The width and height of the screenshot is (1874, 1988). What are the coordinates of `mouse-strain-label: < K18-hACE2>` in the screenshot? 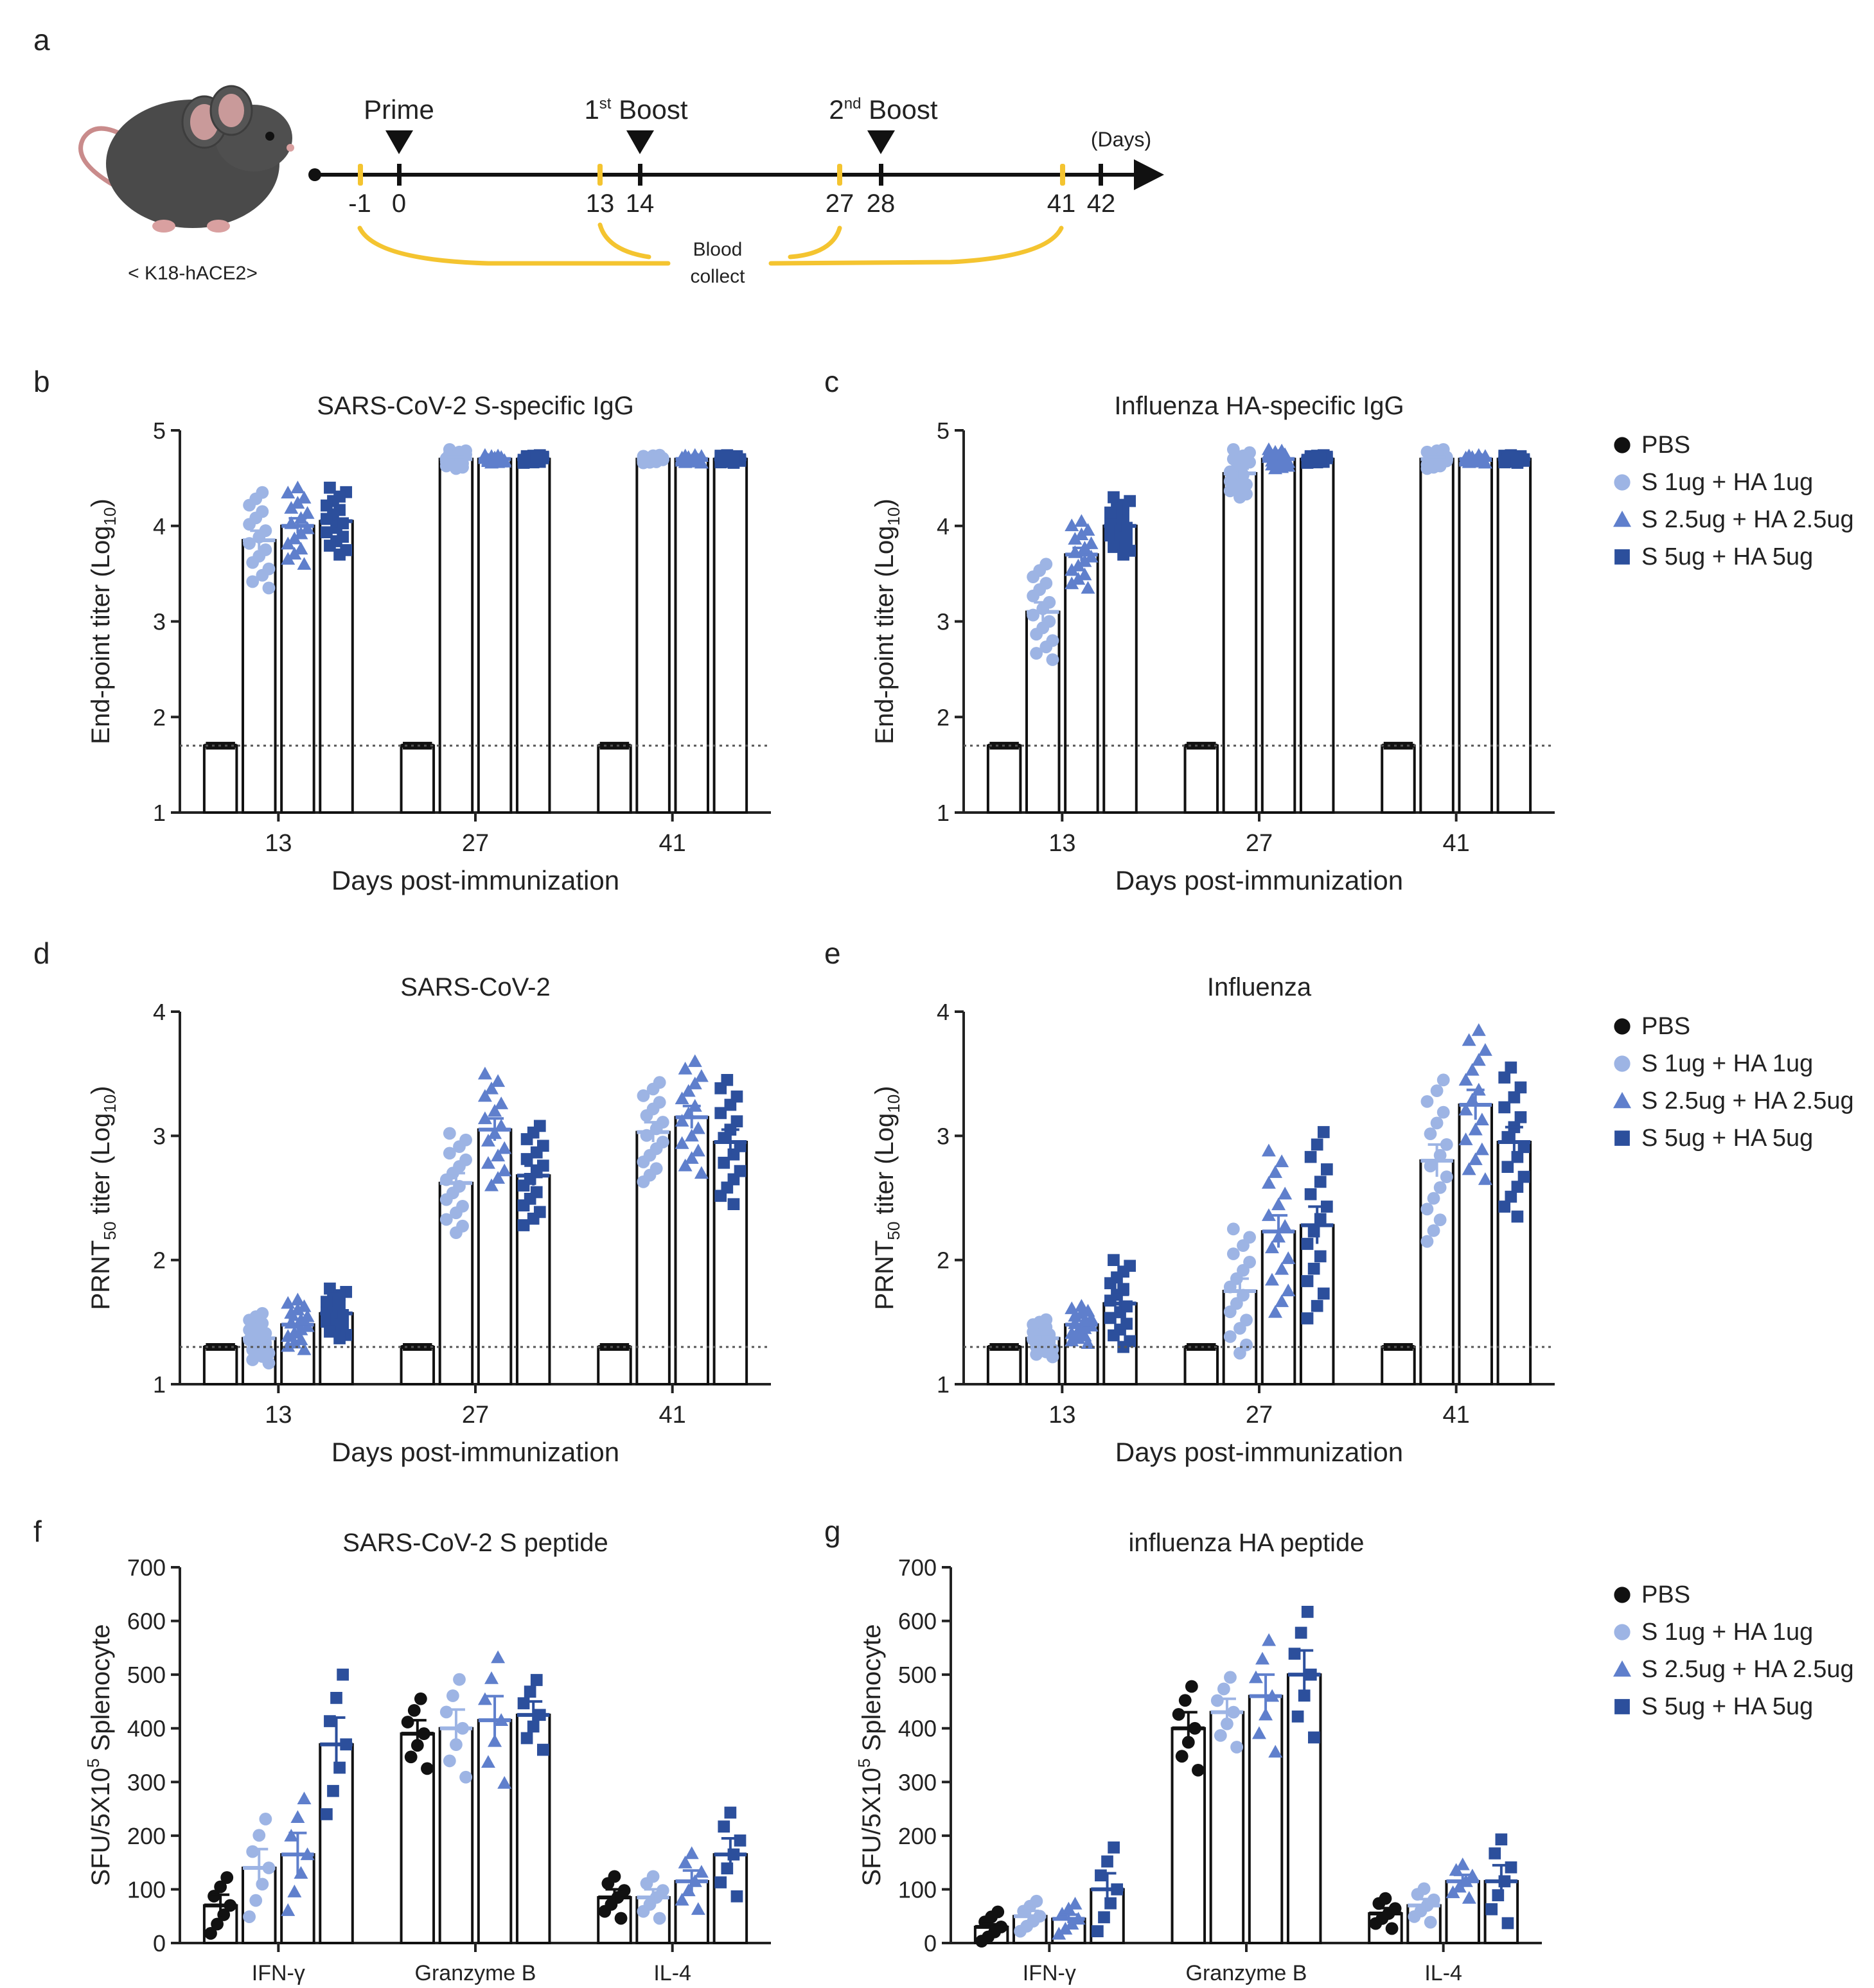 It's located at (193, 273).